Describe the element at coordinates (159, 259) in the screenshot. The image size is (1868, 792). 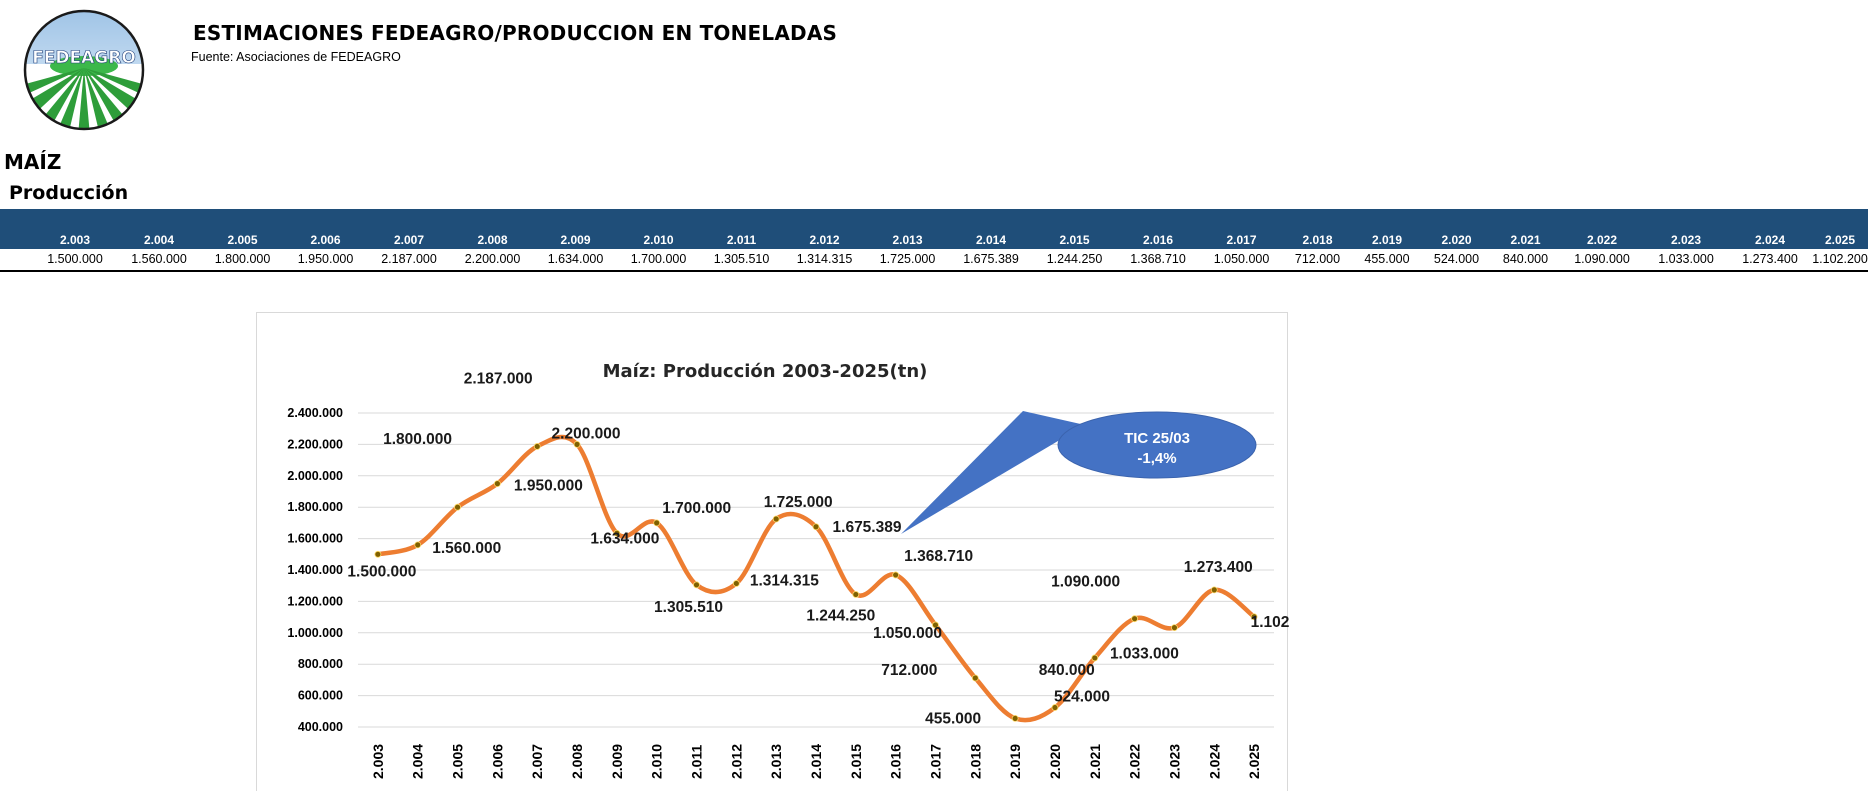
I see `table-value-cell: 1.560.000` at that location.